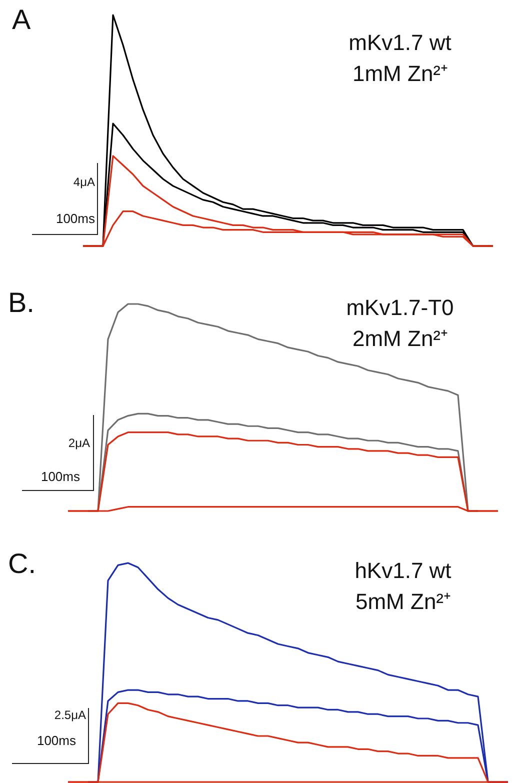  What do you see at coordinates (70, 715) in the screenshot?
I see `annotation: 2.5μA` at bounding box center [70, 715].